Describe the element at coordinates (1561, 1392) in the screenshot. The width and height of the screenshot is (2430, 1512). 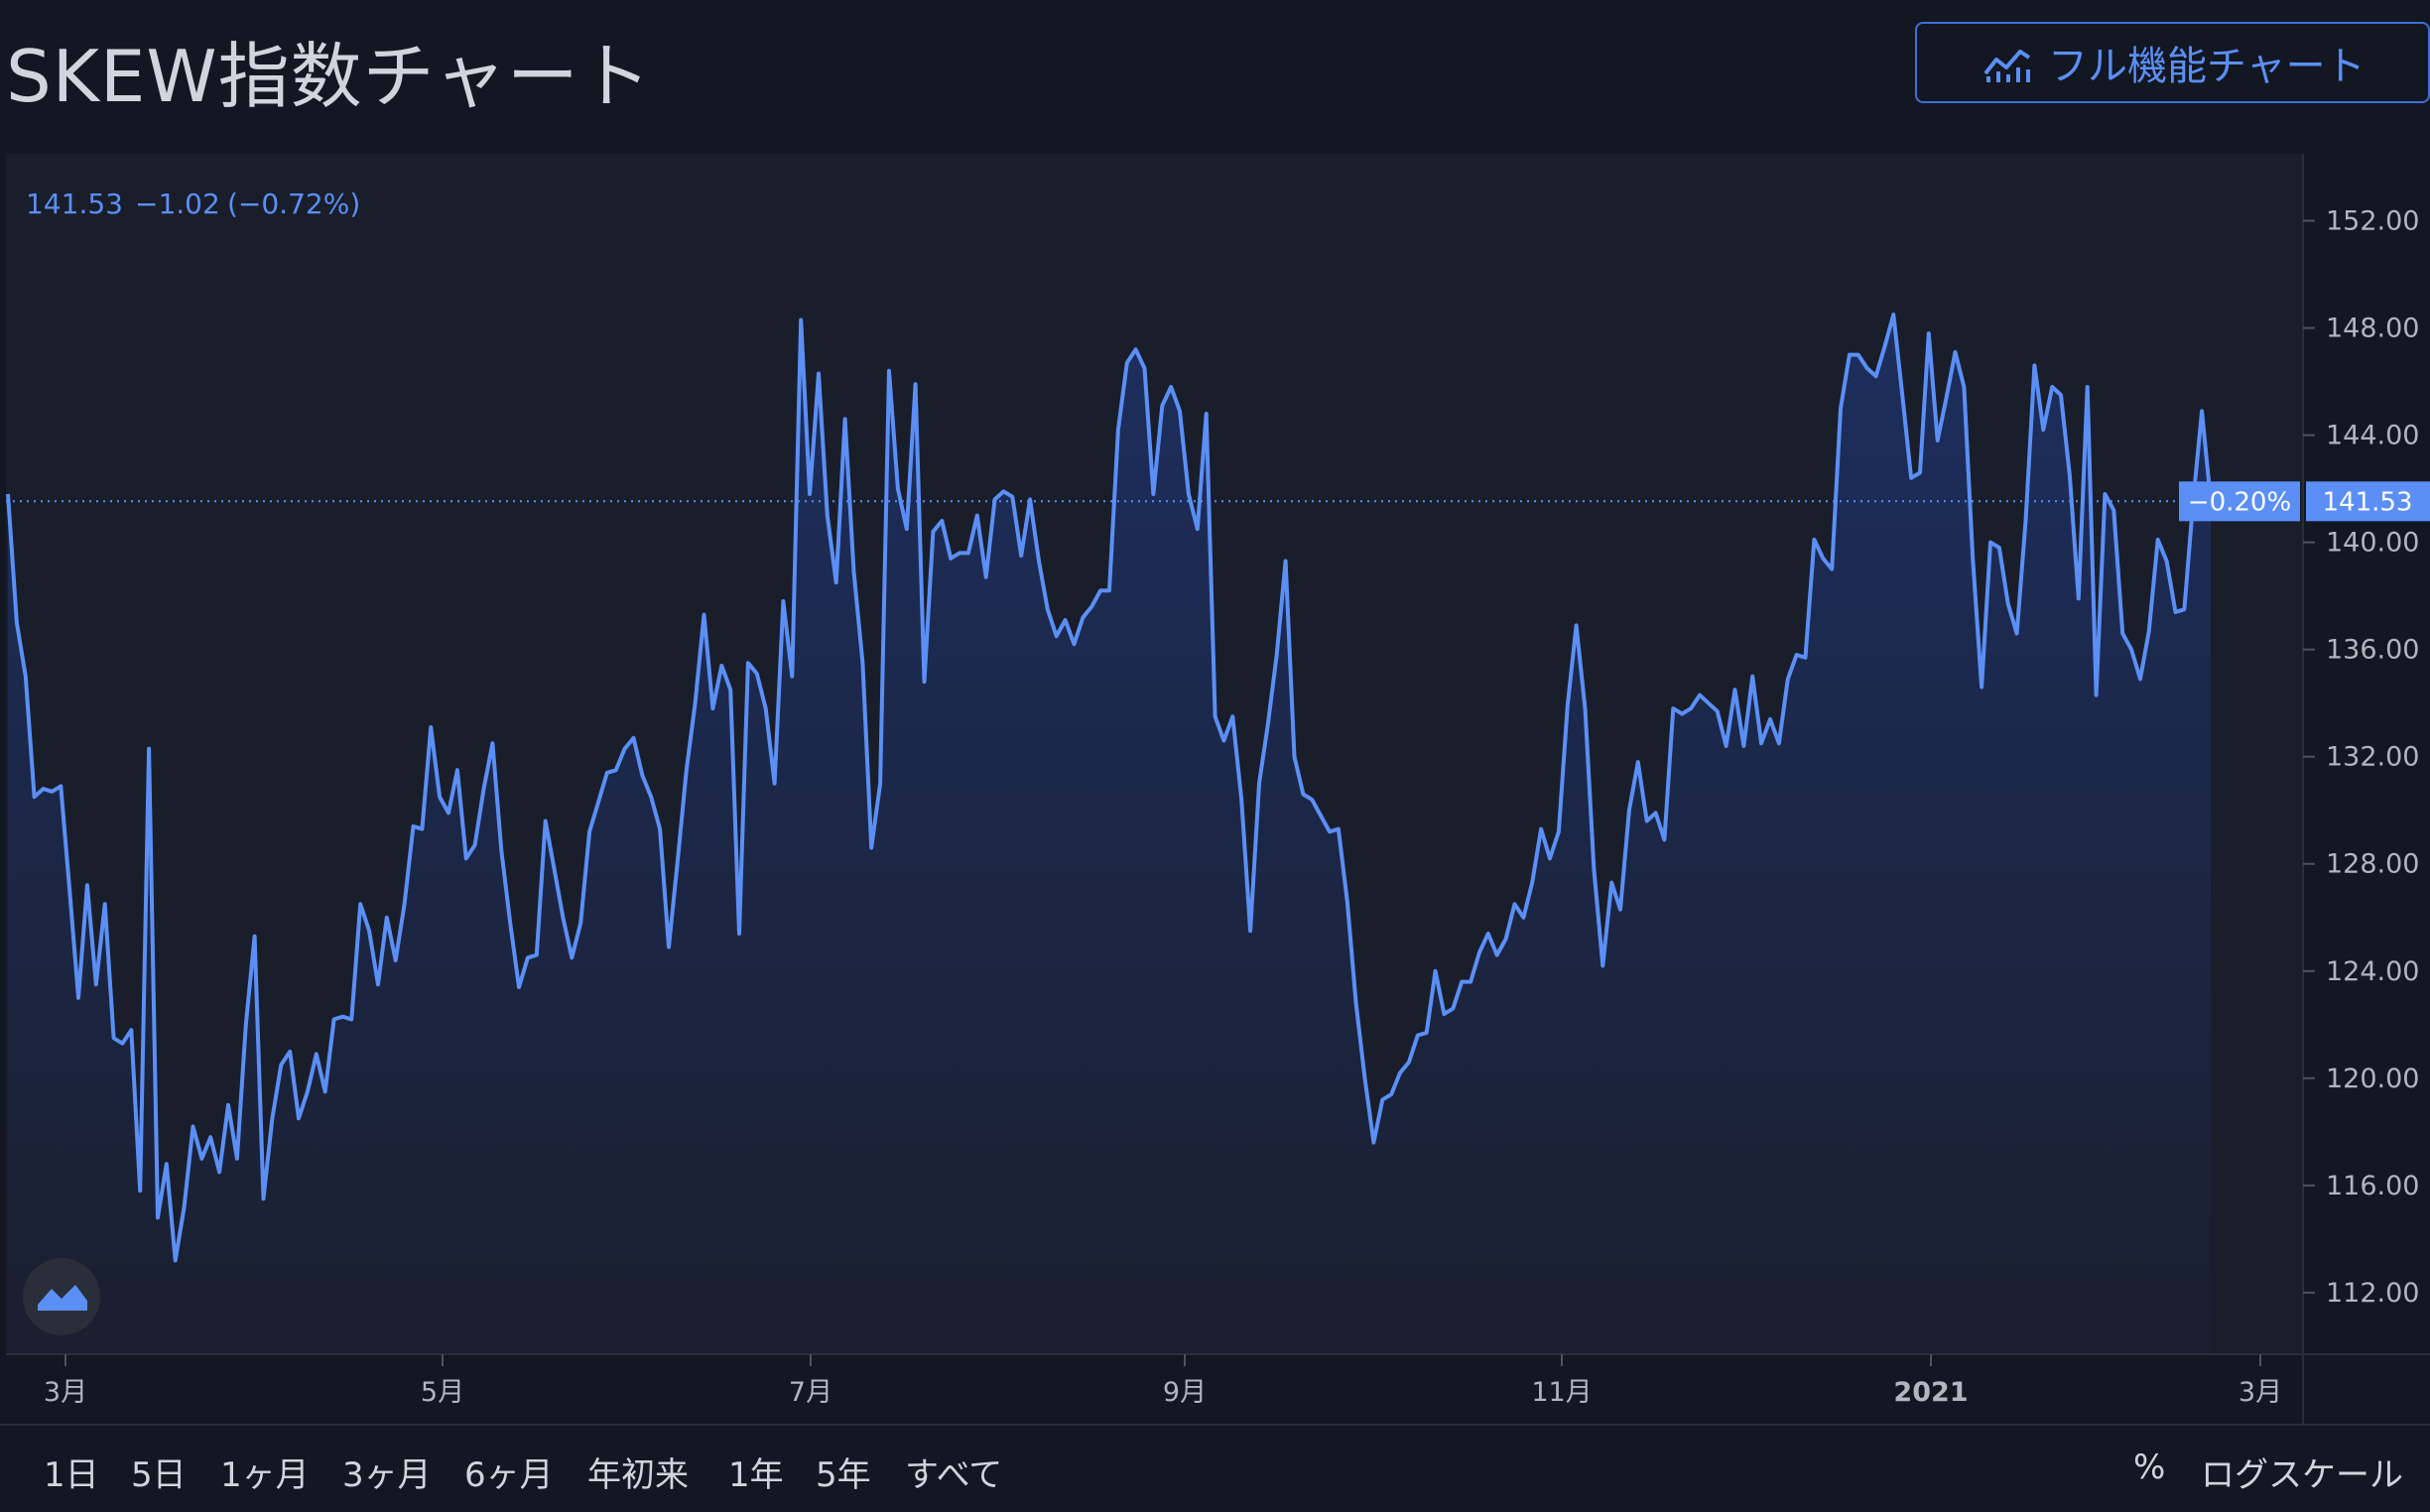
I see `x-tick-label: 11月` at that location.